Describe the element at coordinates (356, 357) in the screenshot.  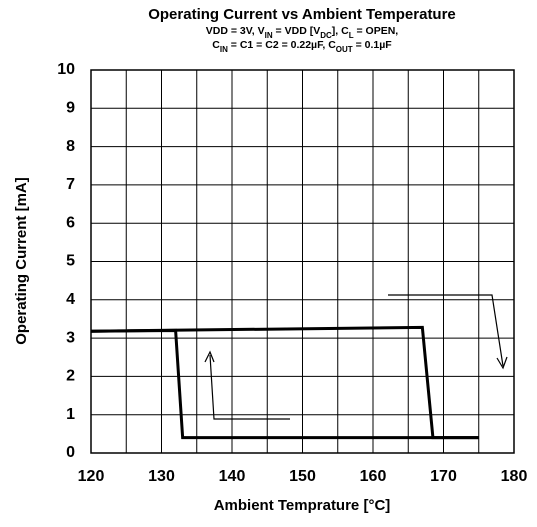
I see `annotation-arrows` at that location.